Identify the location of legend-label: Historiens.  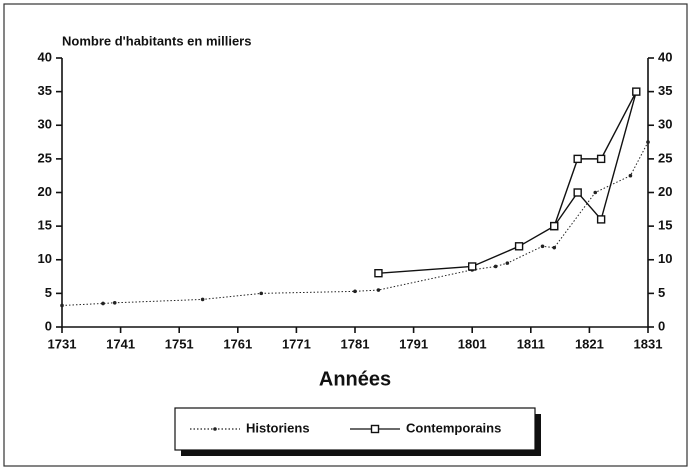
(278, 427).